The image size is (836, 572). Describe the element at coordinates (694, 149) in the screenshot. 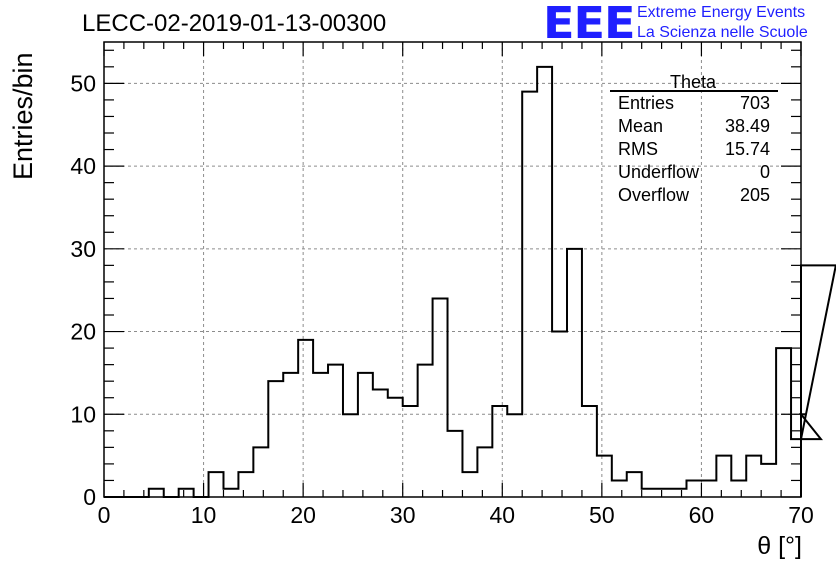

I see `stats-row-rms: RMS 15.74` at that location.